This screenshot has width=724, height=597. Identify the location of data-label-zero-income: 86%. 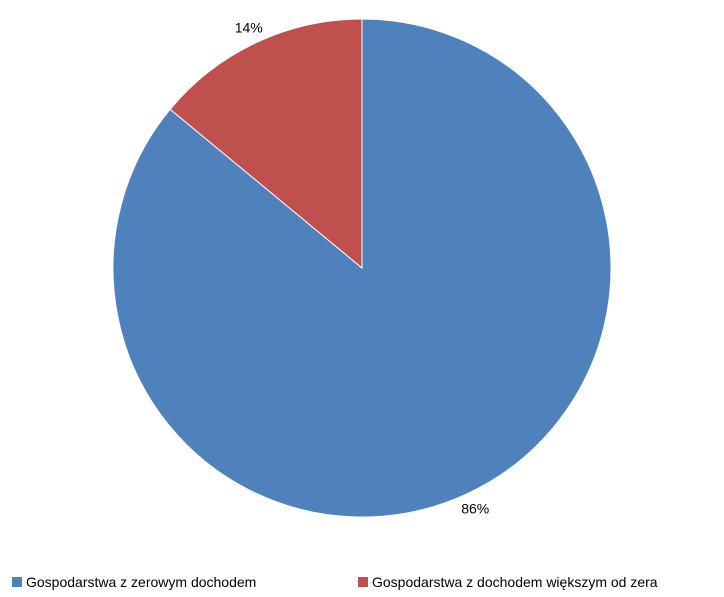
(475, 509).